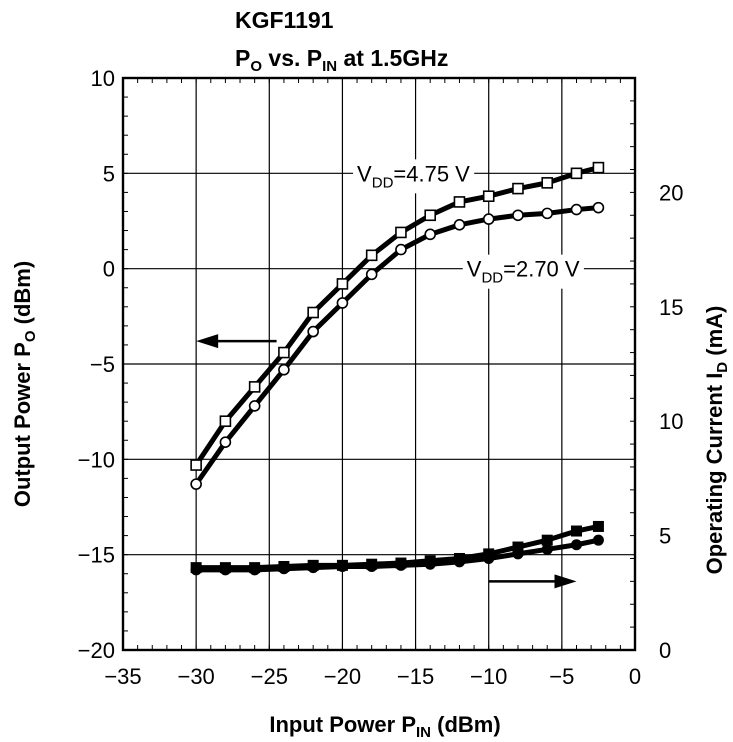 This screenshot has height=742, width=733. What do you see at coordinates (635, 676) in the screenshot?
I see `x-tick-label: 0` at bounding box center [635, 676].